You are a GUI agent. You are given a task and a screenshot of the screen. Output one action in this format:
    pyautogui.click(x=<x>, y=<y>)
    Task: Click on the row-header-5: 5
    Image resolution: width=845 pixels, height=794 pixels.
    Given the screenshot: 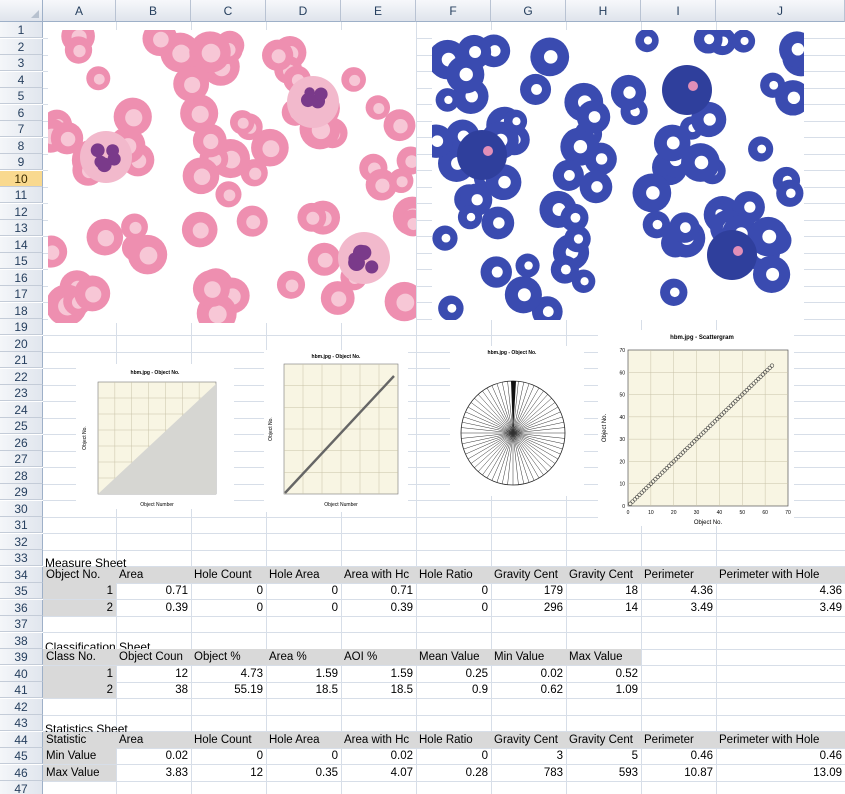 What is the action you would take?
    pyautogui.click(x=21, y=96)
    